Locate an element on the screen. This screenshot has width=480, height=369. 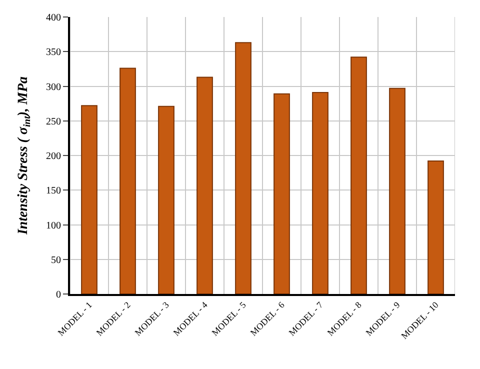
y-tick-label: 400 is located at coordinates (53, 18).